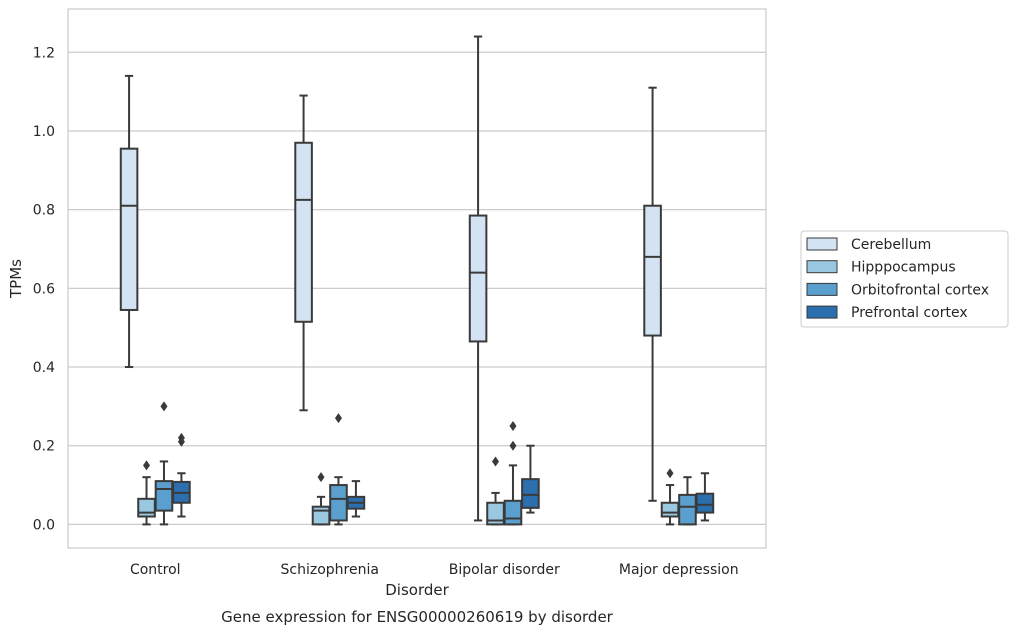  Describe the element at coordinates (44, 447) in the screenshot. I see `y-tick-label: 0.2` at that location.